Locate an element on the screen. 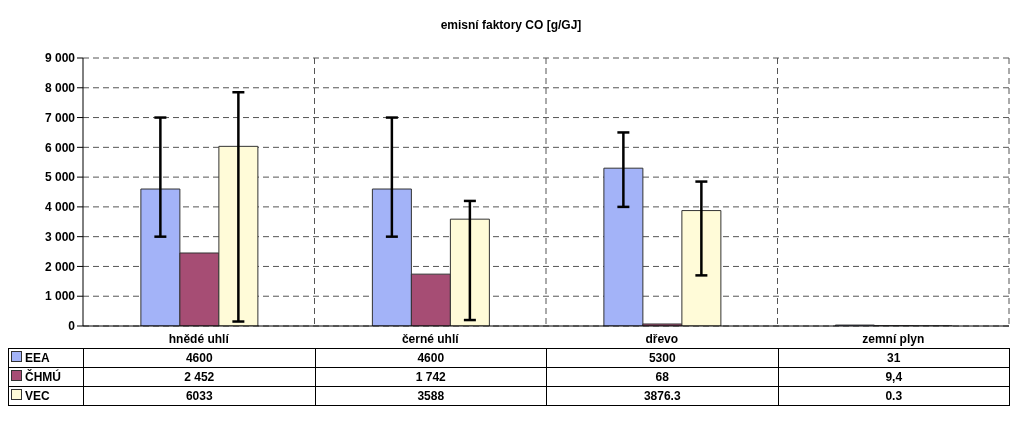  y-tick-label: 1 000 is located at coordinates (60, 296).